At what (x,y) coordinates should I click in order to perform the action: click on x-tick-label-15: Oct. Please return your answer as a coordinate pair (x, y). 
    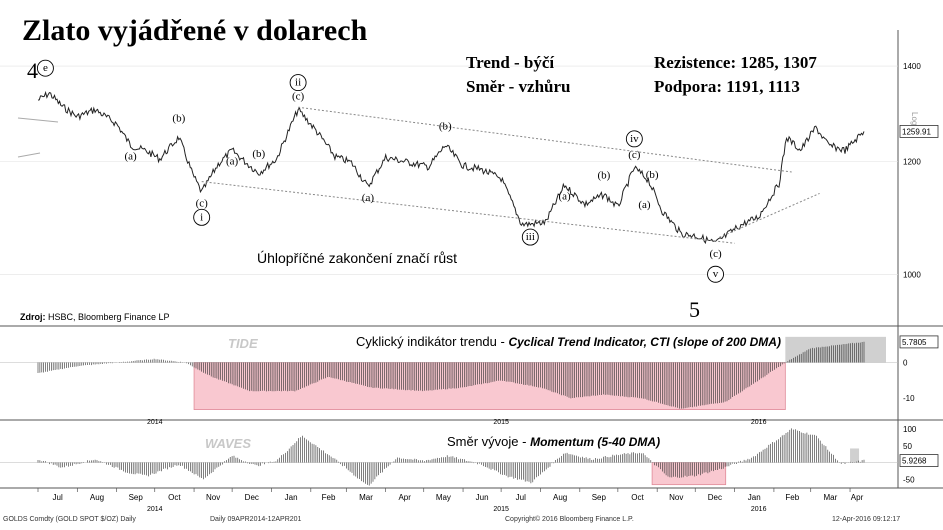
    Looking at the image, I should click on (637, 497).